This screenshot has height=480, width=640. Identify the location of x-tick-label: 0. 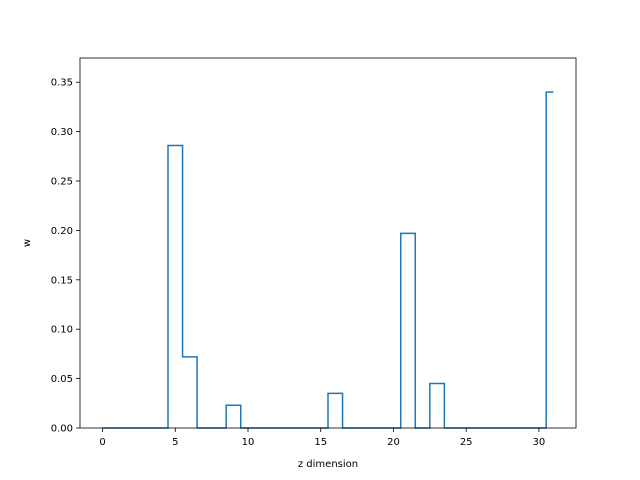
(102, 442).